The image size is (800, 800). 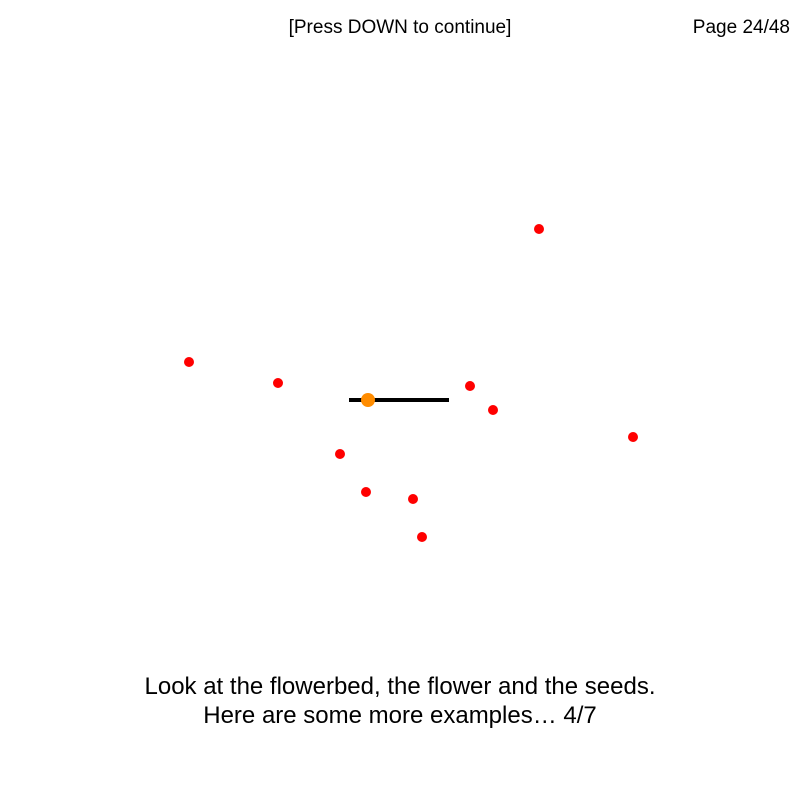 What do you see at coordinates (400, 715) in the screenshot?
I see `instruction-line-2: Here are some more examples… 4/7` at bounding box center [400, 715].